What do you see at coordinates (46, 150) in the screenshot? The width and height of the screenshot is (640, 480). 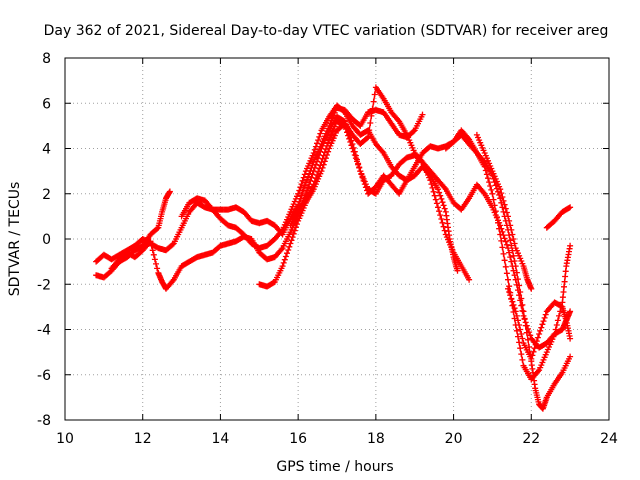 I see `y-tick-label: 4` at bounding box center [46, 150].